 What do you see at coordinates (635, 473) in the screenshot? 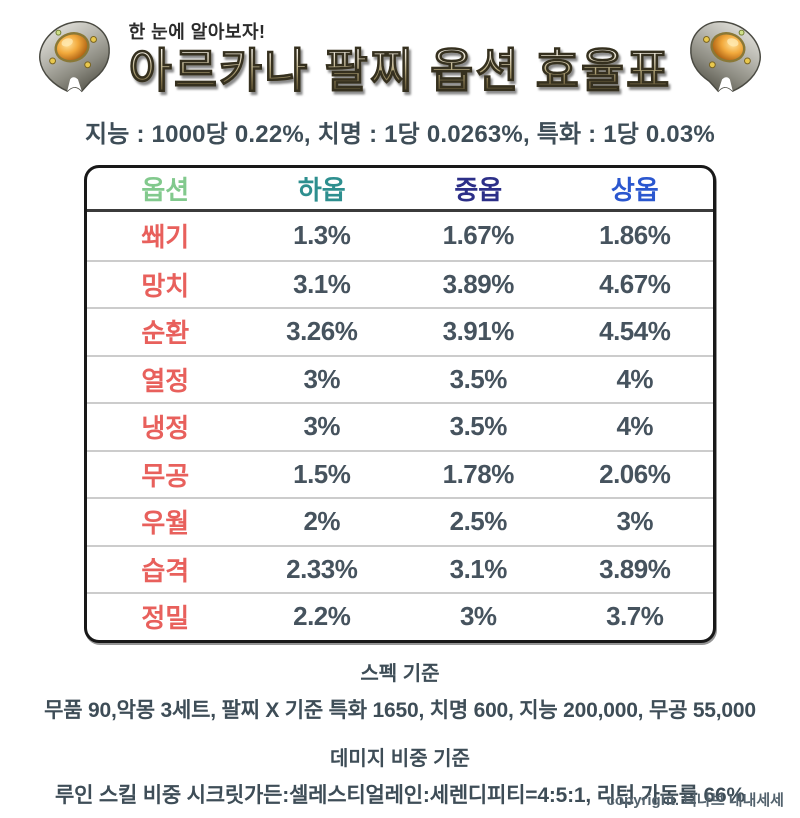
I see `high-value: 2.06%` at bounding box center [635, 473].